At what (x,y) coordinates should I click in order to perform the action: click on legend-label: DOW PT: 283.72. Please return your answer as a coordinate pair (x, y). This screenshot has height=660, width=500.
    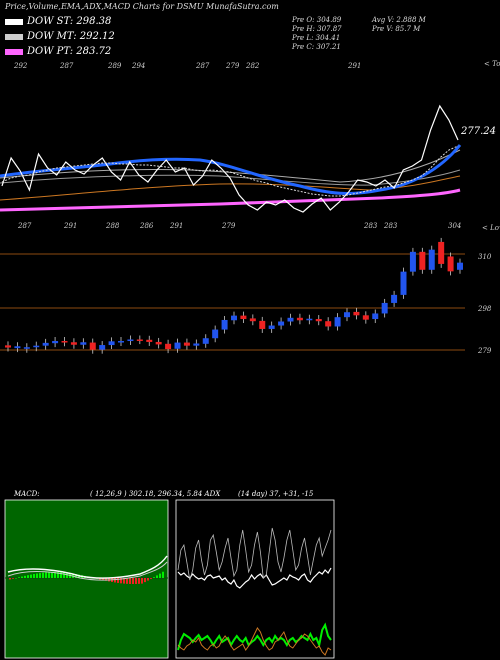
    Looking at the image, I should click on (69, 51).